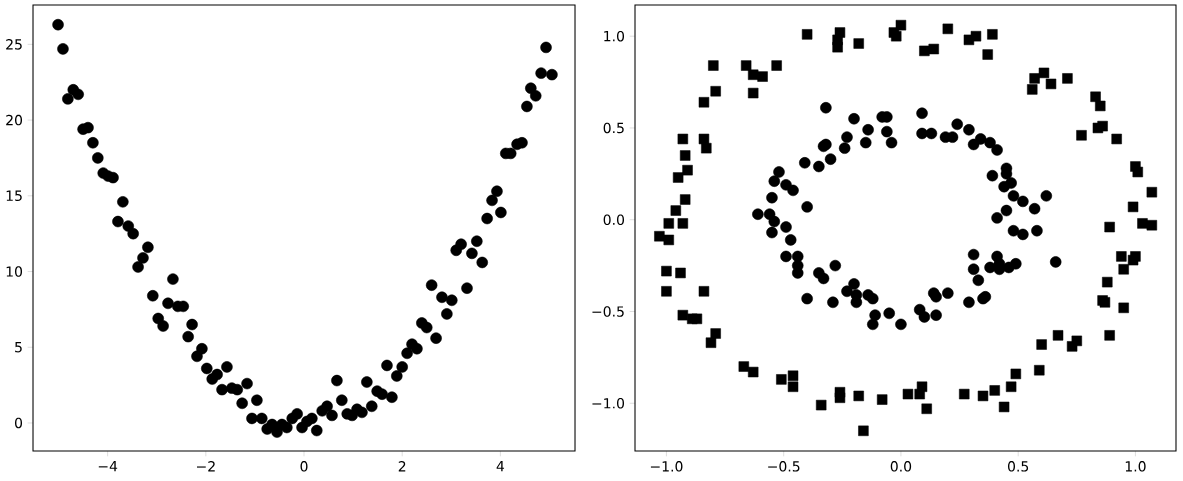 The height and width of the screenshot is (481, 1183). What do you see at coordinates (18, 347) in the screenshot?
I see `y-tick-label: 5` at bounding box center [18, 347].